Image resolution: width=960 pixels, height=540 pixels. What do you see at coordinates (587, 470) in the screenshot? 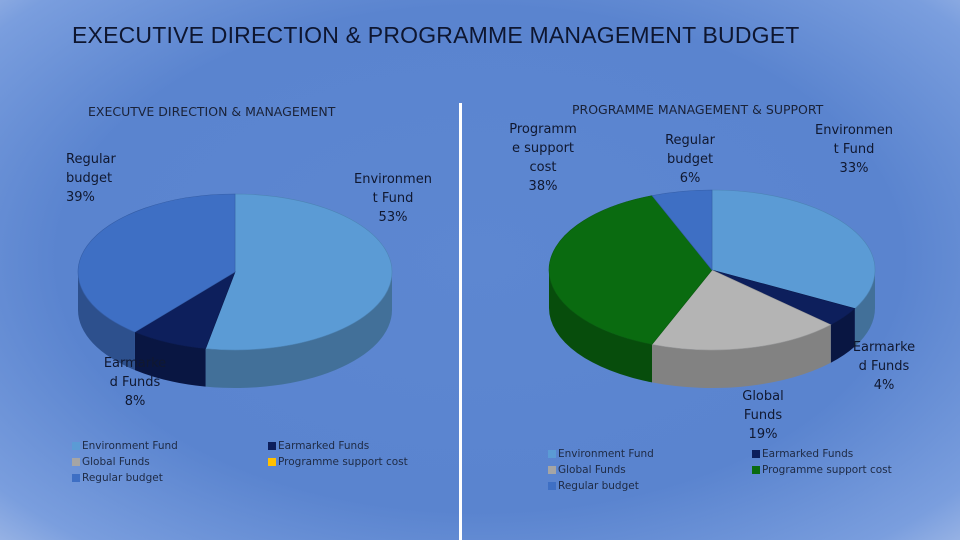
I see `legend-item-global-funds-2: Global Funds` at bounding box center [587, 470].